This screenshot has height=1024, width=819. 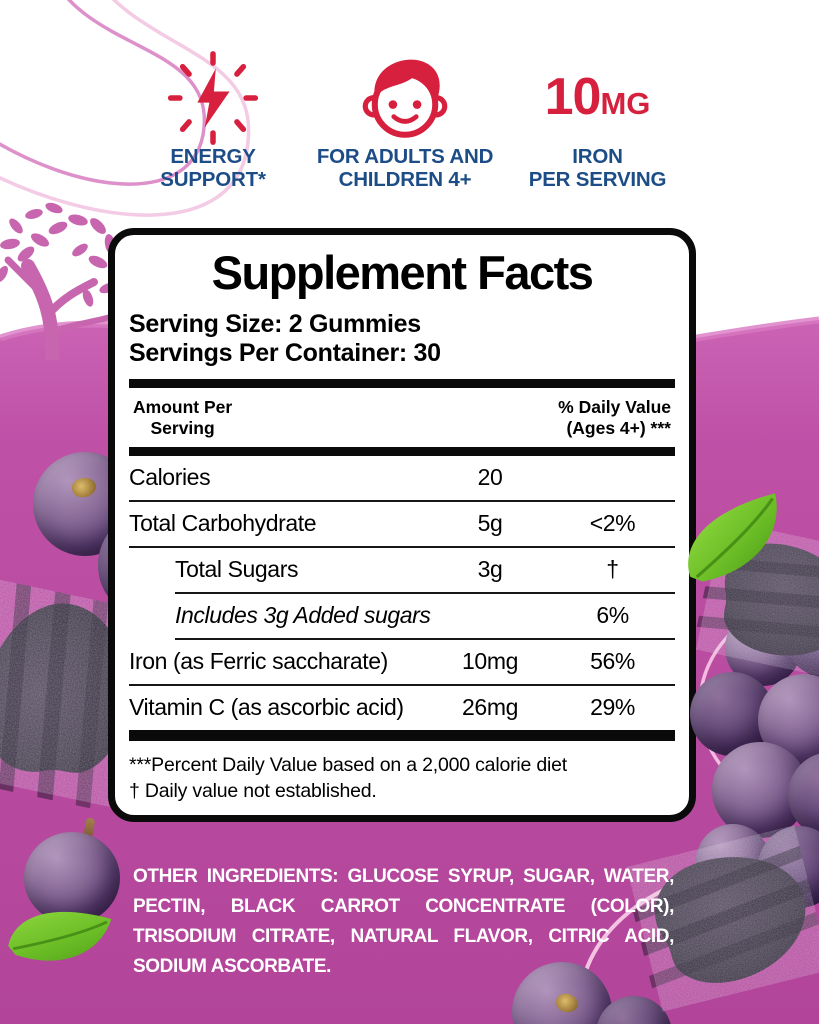 I want to click on table-row-vitamin-c: Vitamin C (as ascorbic acid) 26mg 29%, so click(x=402, y=708).